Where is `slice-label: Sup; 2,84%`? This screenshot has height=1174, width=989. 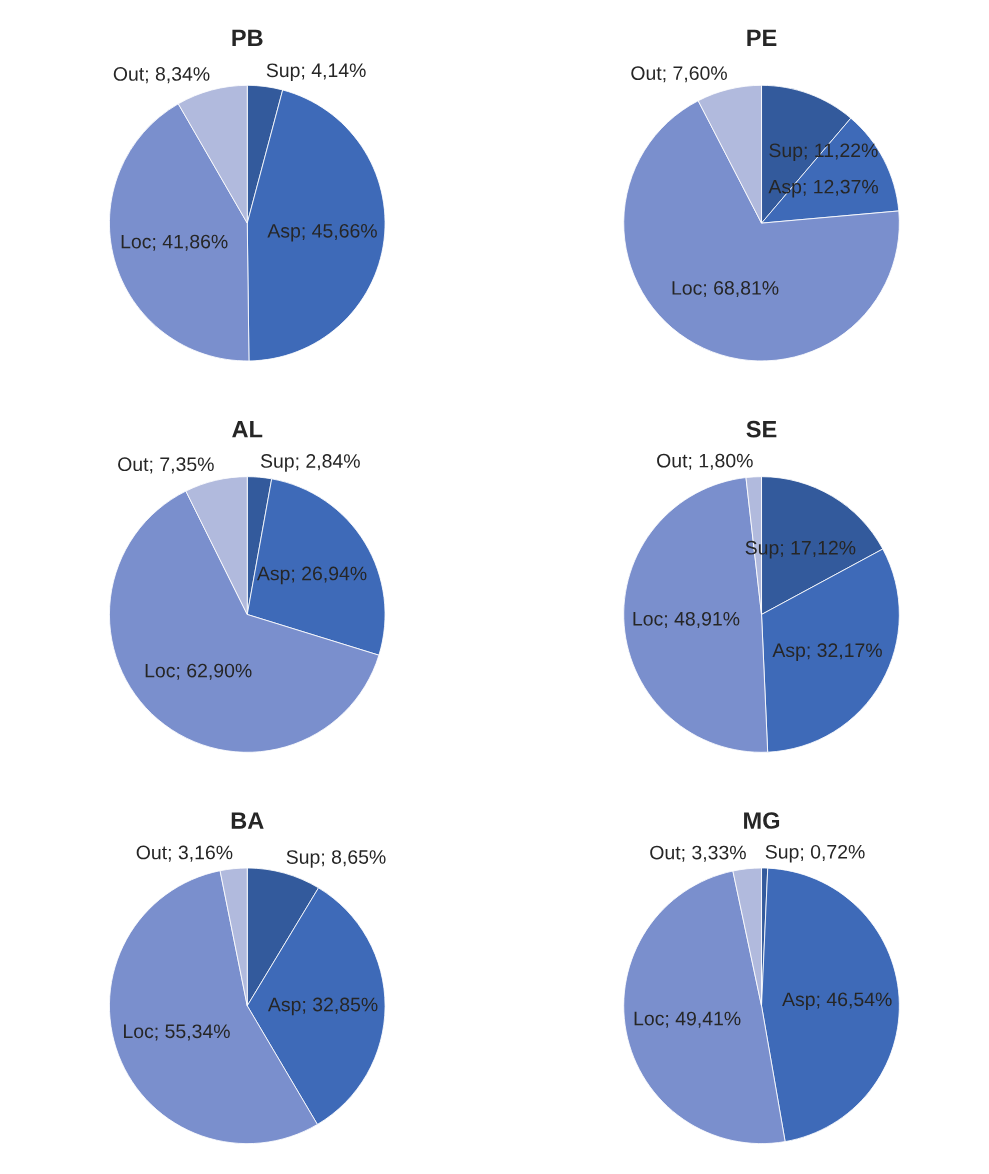
slice-label: Sup; 2,84% is located at coordinates (310, 463).